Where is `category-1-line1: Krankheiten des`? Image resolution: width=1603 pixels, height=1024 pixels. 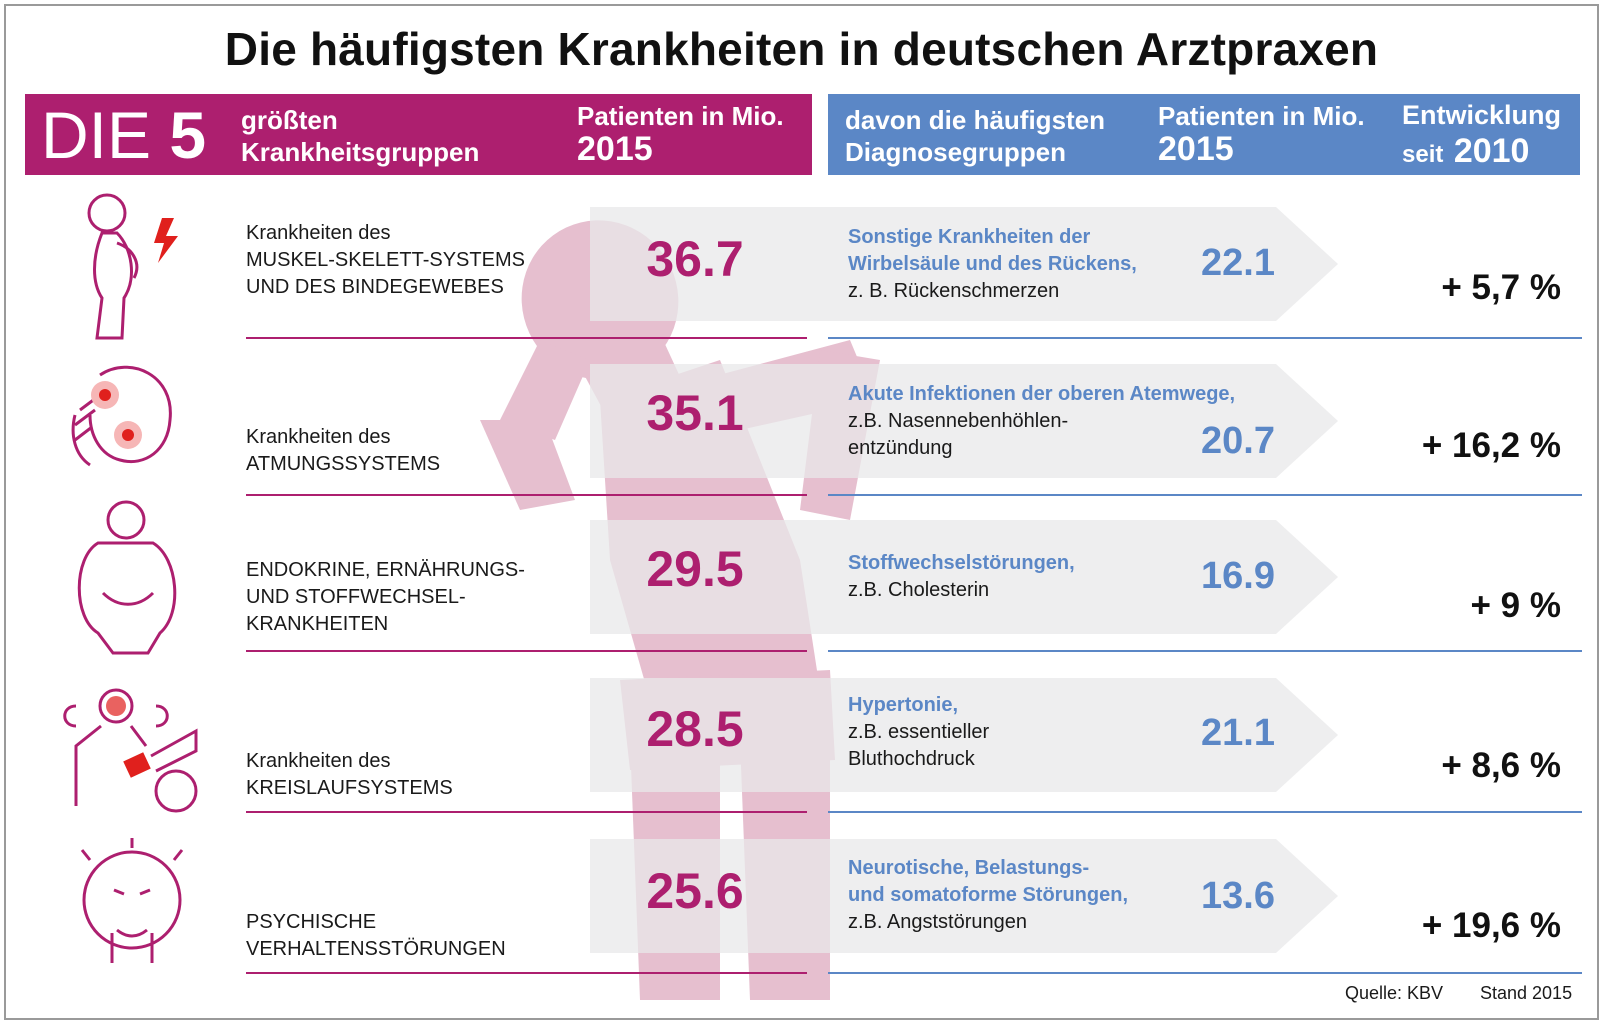
category-1-line1: Krankheiten des is located at coordinates (318, 233).